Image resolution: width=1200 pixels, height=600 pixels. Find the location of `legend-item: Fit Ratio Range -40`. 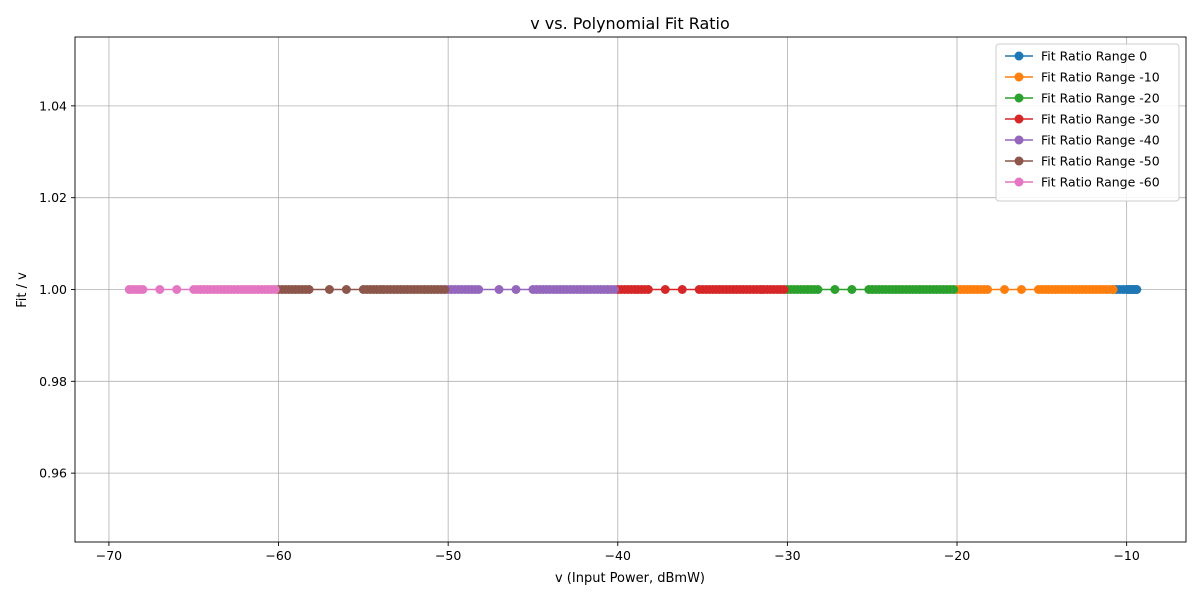

legend-item: Fit Ratio Range -40 is located at coordinates (1082, 140).